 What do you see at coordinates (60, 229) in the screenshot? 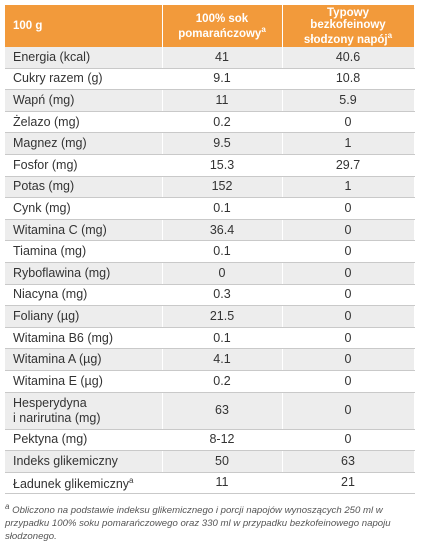
I see `cell-text: Witamina C (mg)` at bounding box center [60, 229].